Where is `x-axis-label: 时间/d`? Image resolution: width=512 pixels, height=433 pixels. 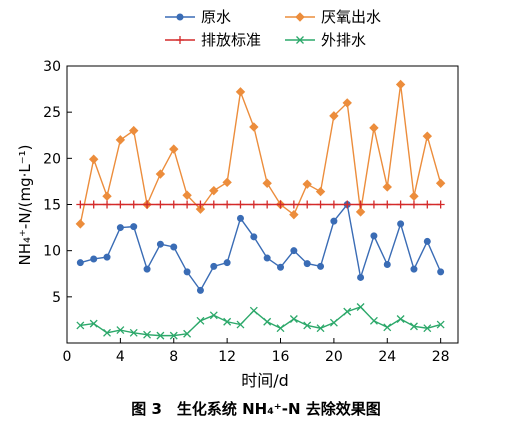
x-axis-label: 时间/d is located at coordinates (265, 380).